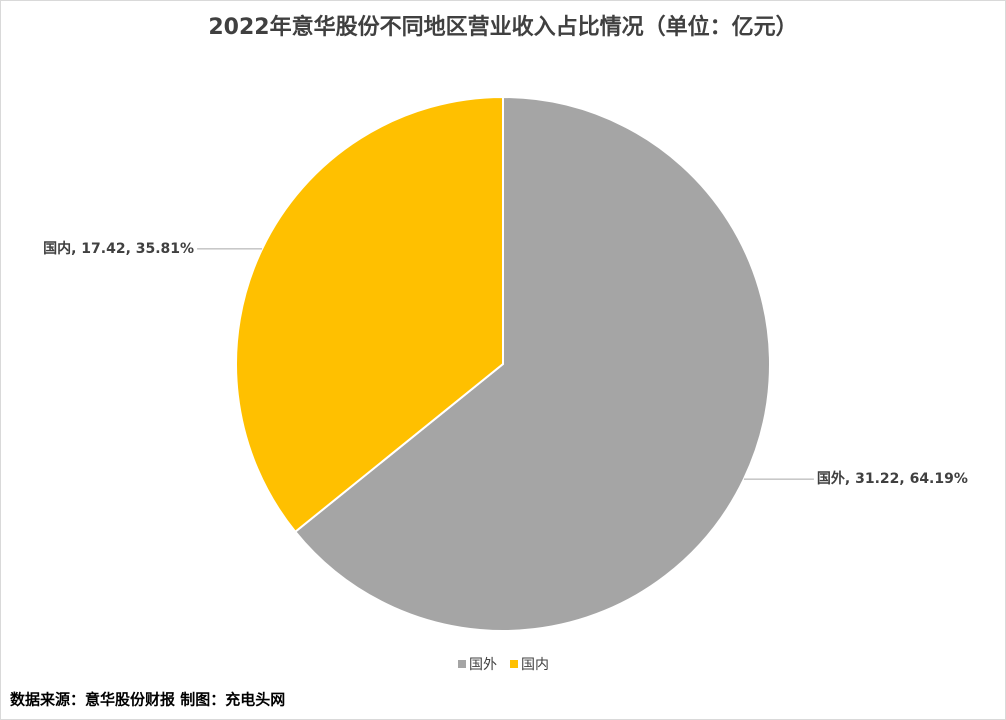 The image size is (1006, 720). What do you see at coordinates (118, 248) in the screenshot?
I see `data-label: 国内, 17.42, 35.81%` at bounding box center [118, 248].